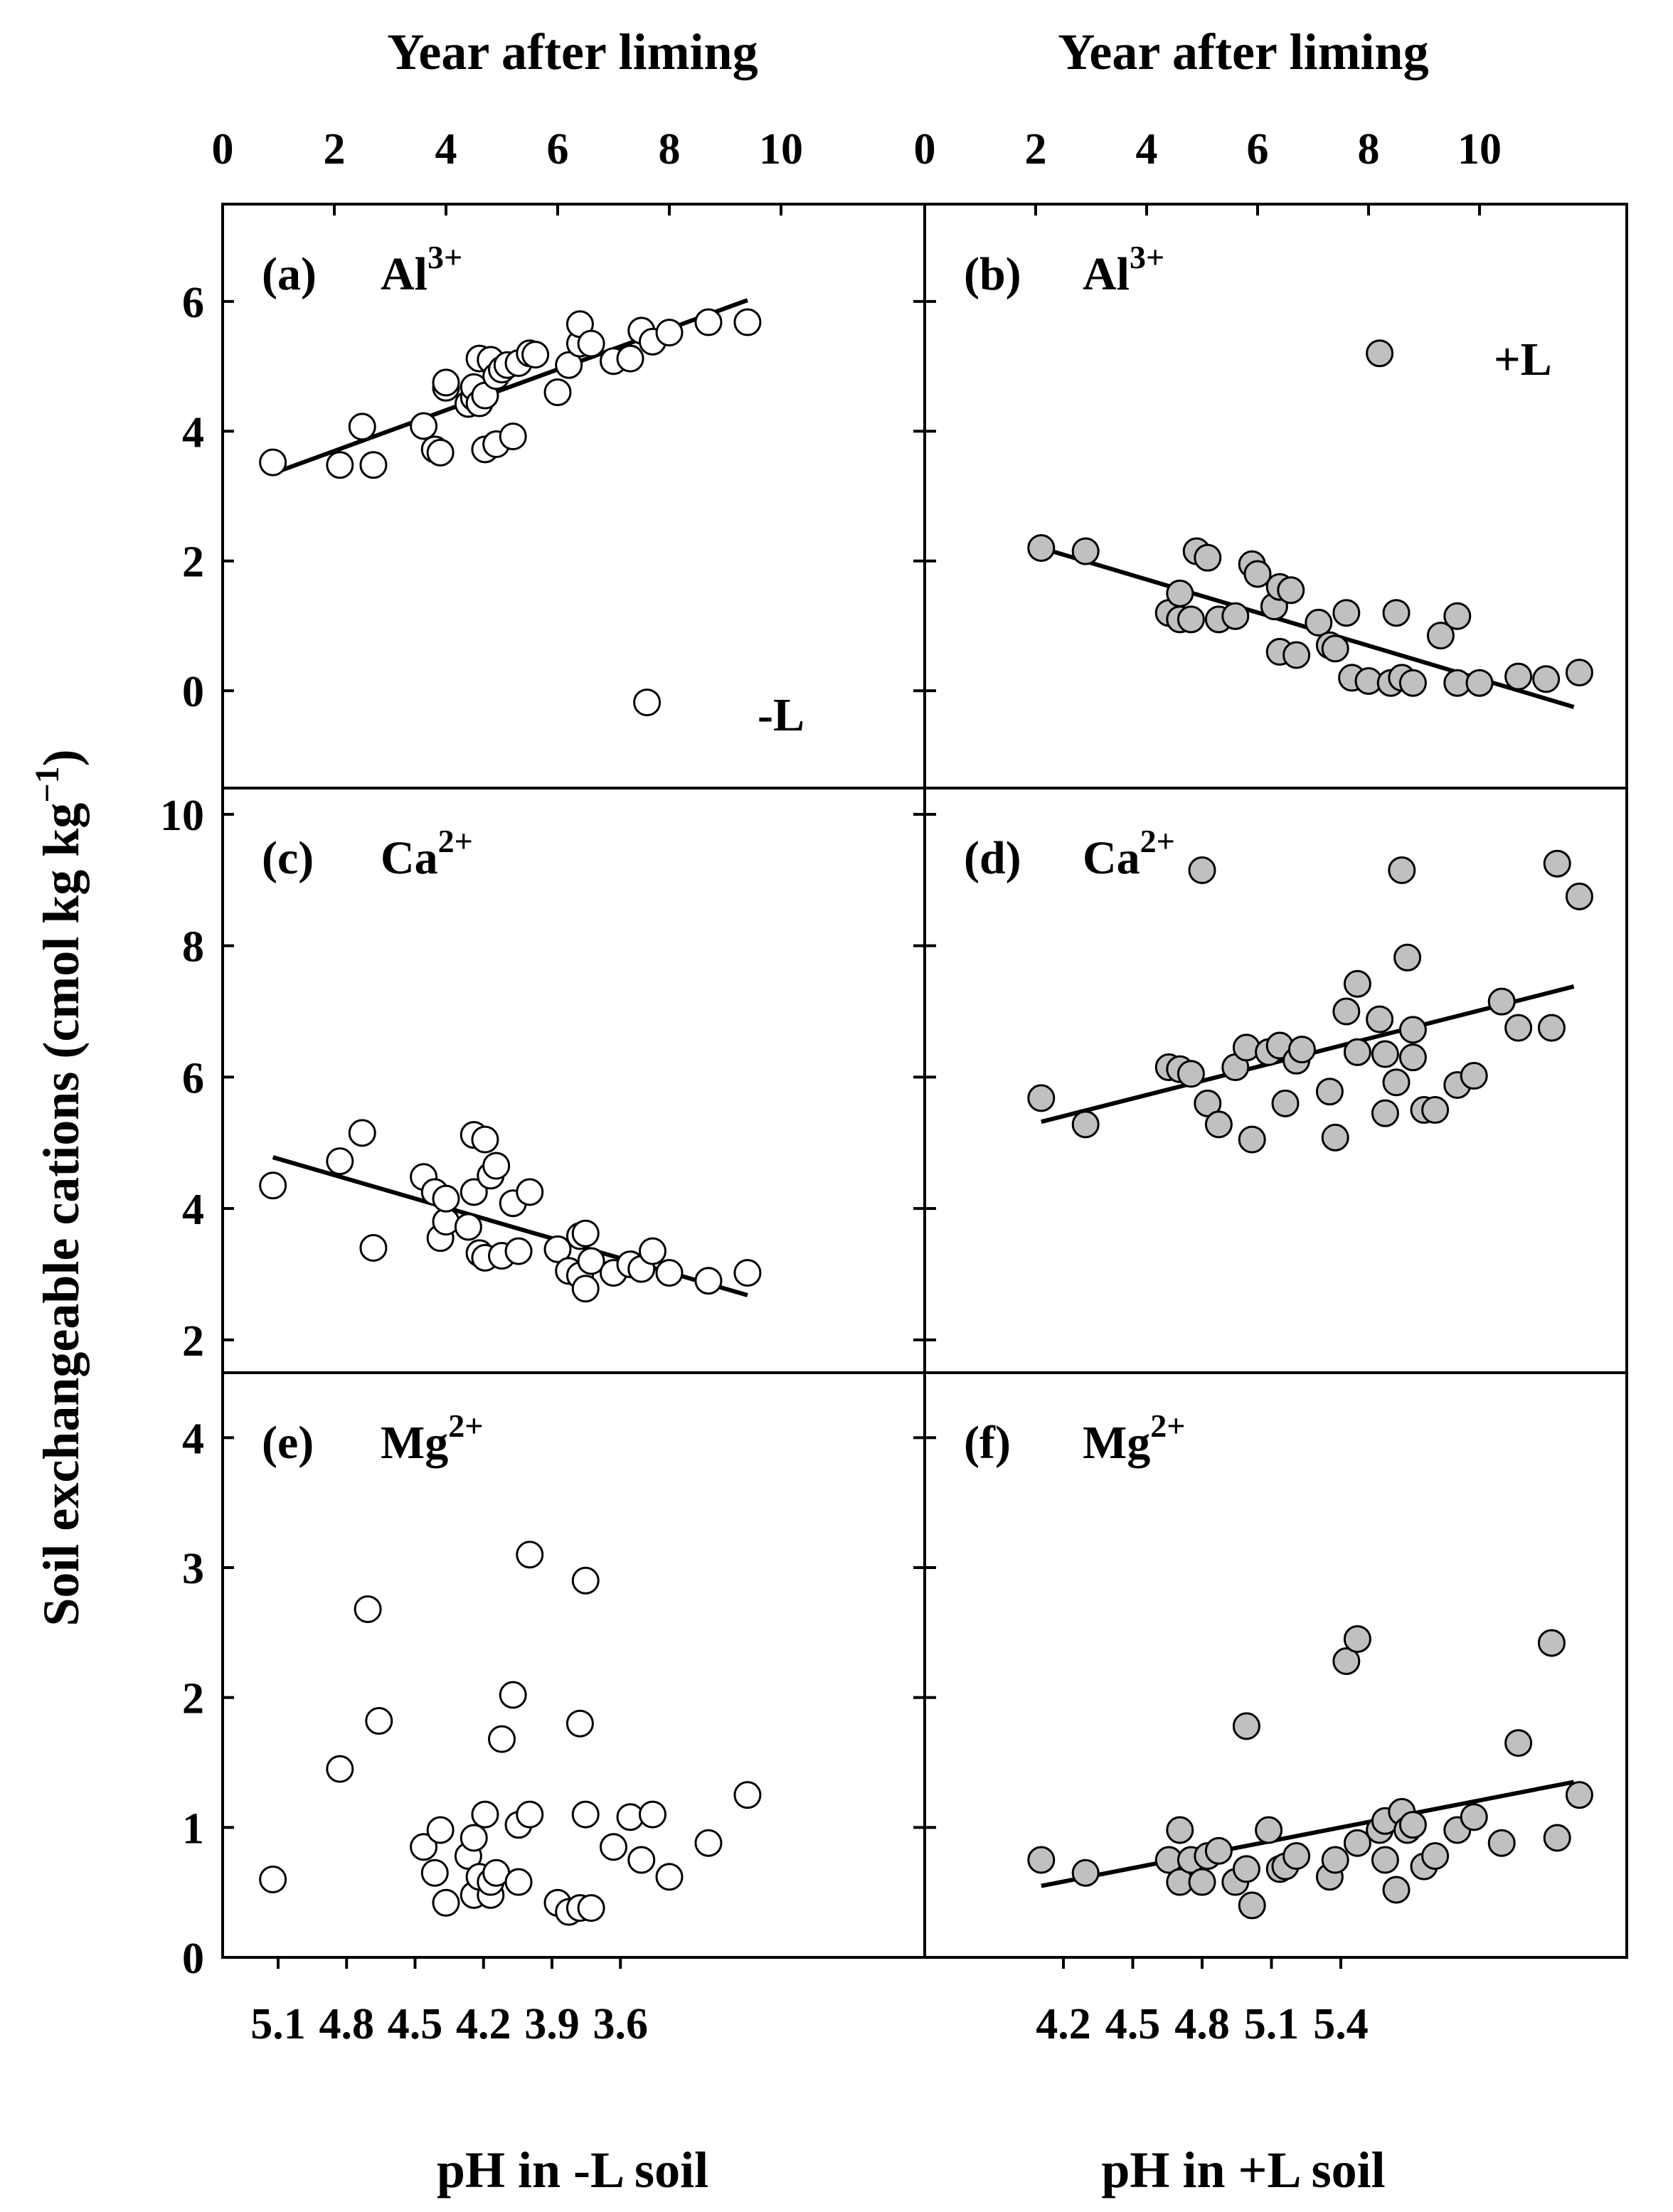 The image size is (1673, 2212). Describe the element at coordinates (427, 853) in the screenshot. I see `ion-label-c: Ca2+` at that location.